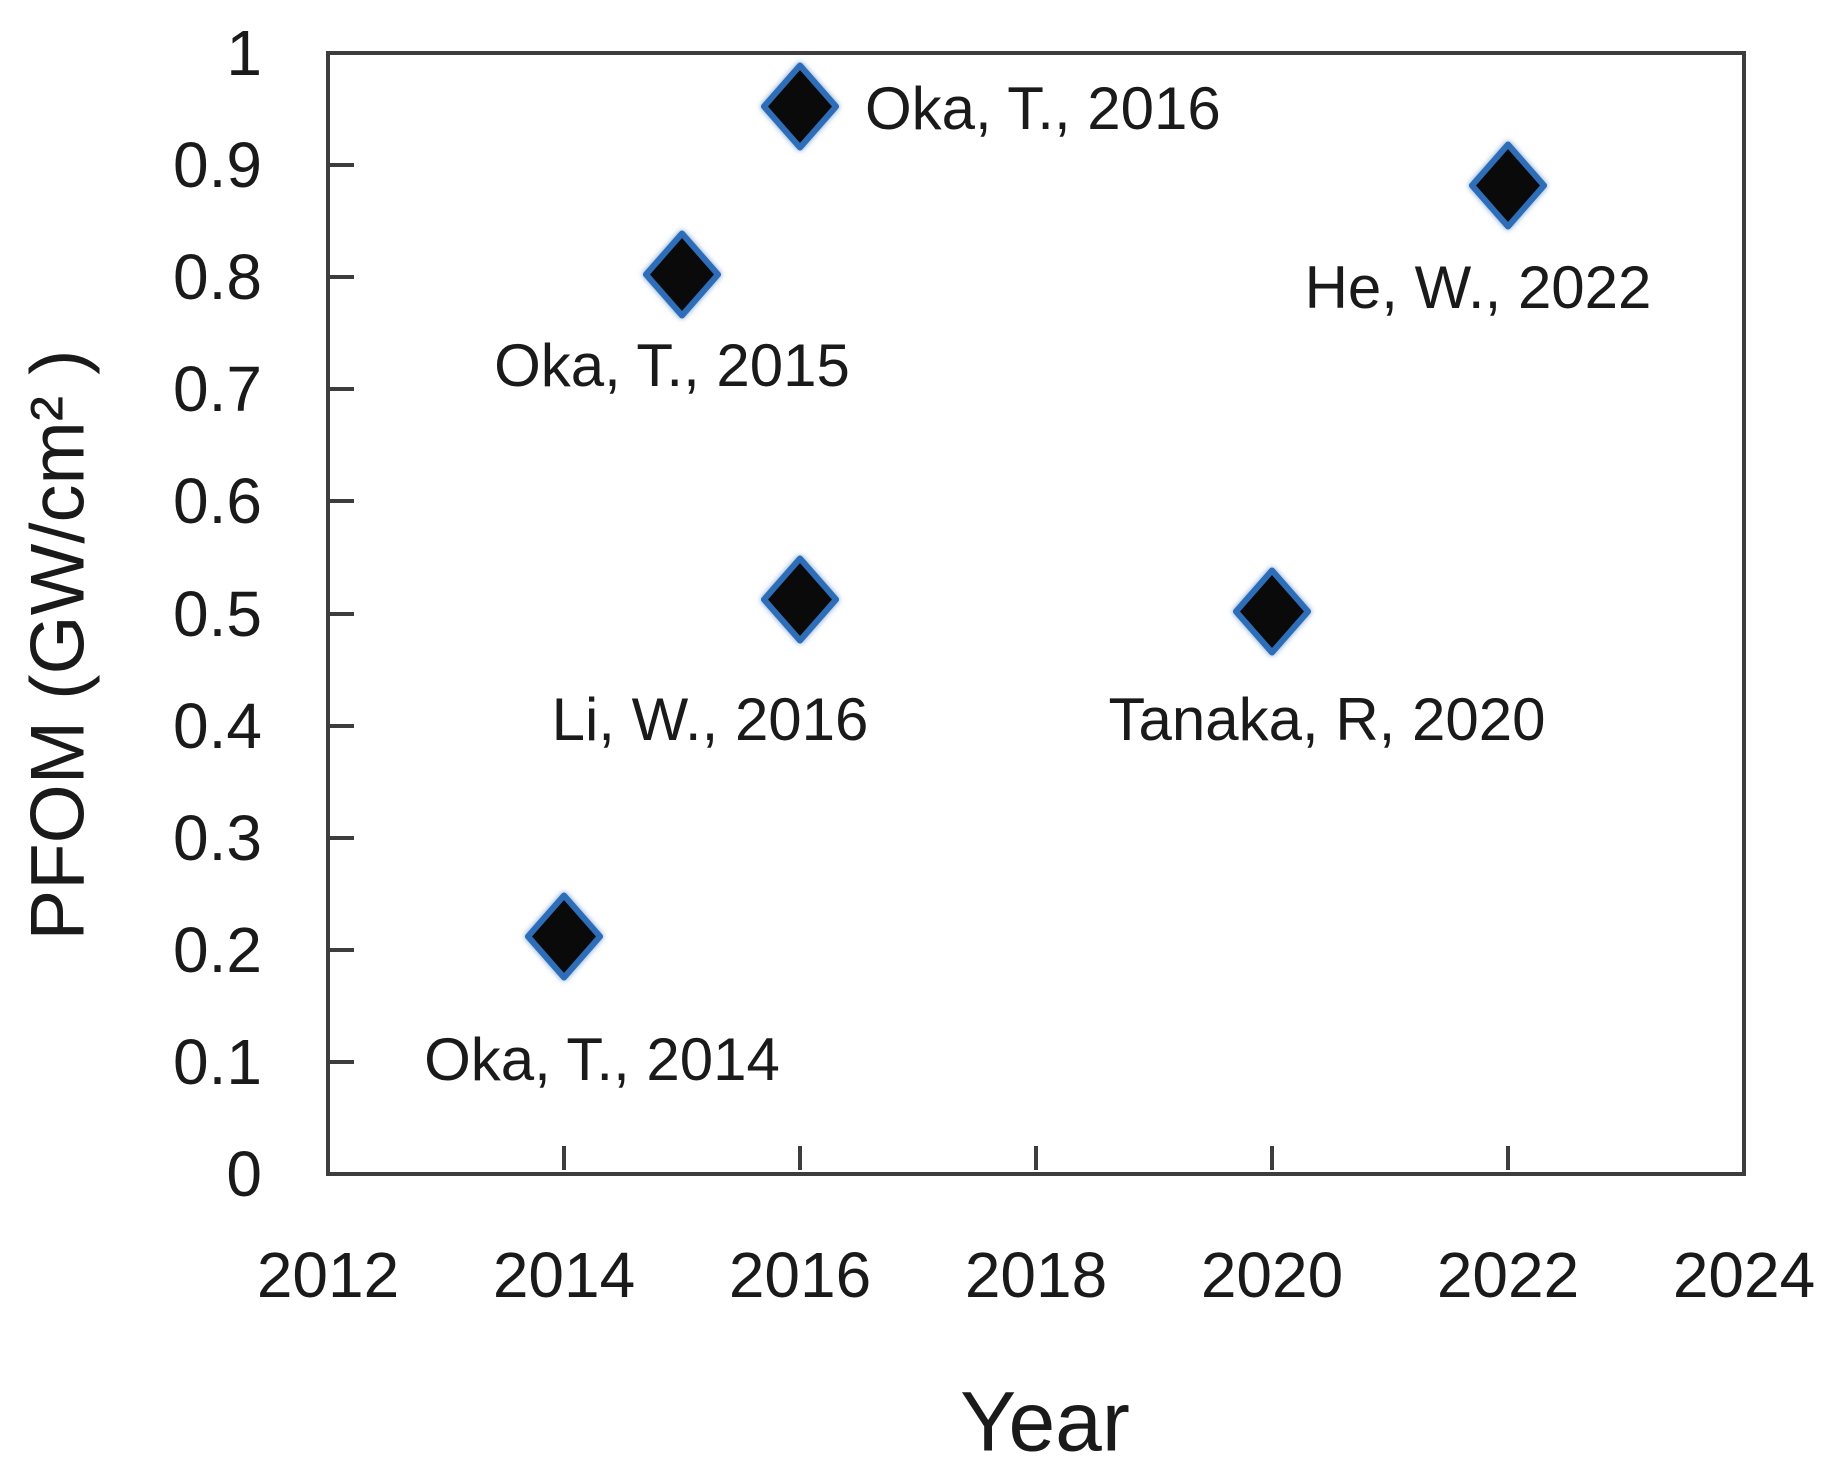  What do you see at coordinates (217, 501) in the screenshot?
I see `y-axis-tick-label: 0.6` at bounding box center [217, 501].